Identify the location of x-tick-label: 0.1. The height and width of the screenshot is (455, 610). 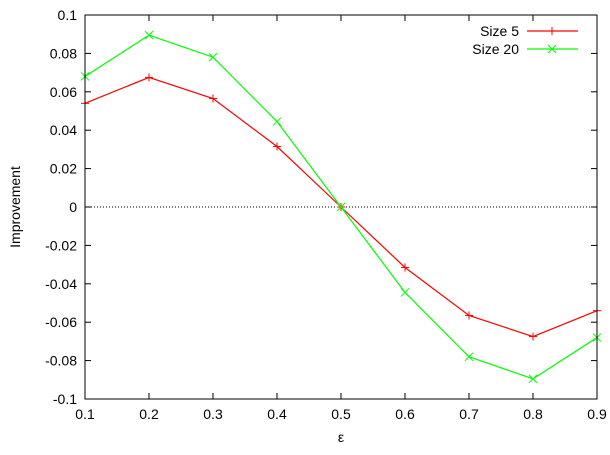
(85, 414).